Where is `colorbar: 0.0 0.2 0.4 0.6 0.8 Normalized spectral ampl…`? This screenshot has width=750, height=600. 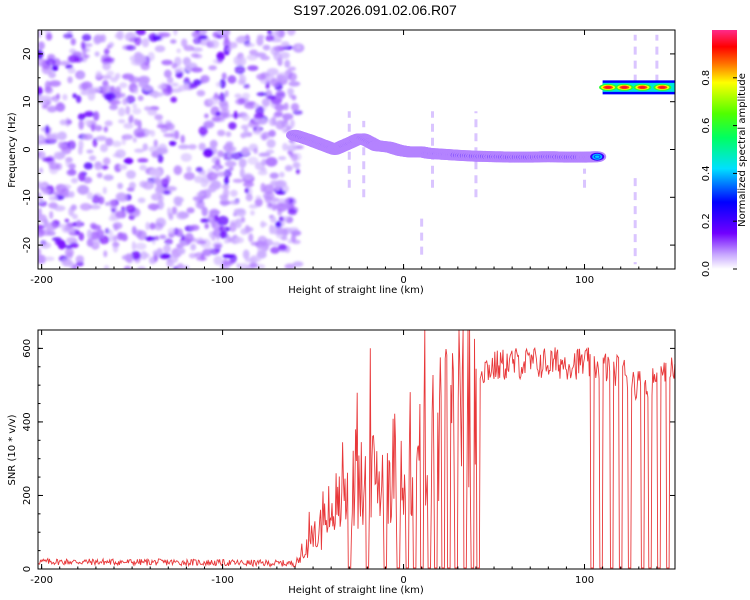
colorbar: 0.0 0.2 0.4 0.6 0.8 Normalized spectral ampl… is located at coordinates (724, 153).